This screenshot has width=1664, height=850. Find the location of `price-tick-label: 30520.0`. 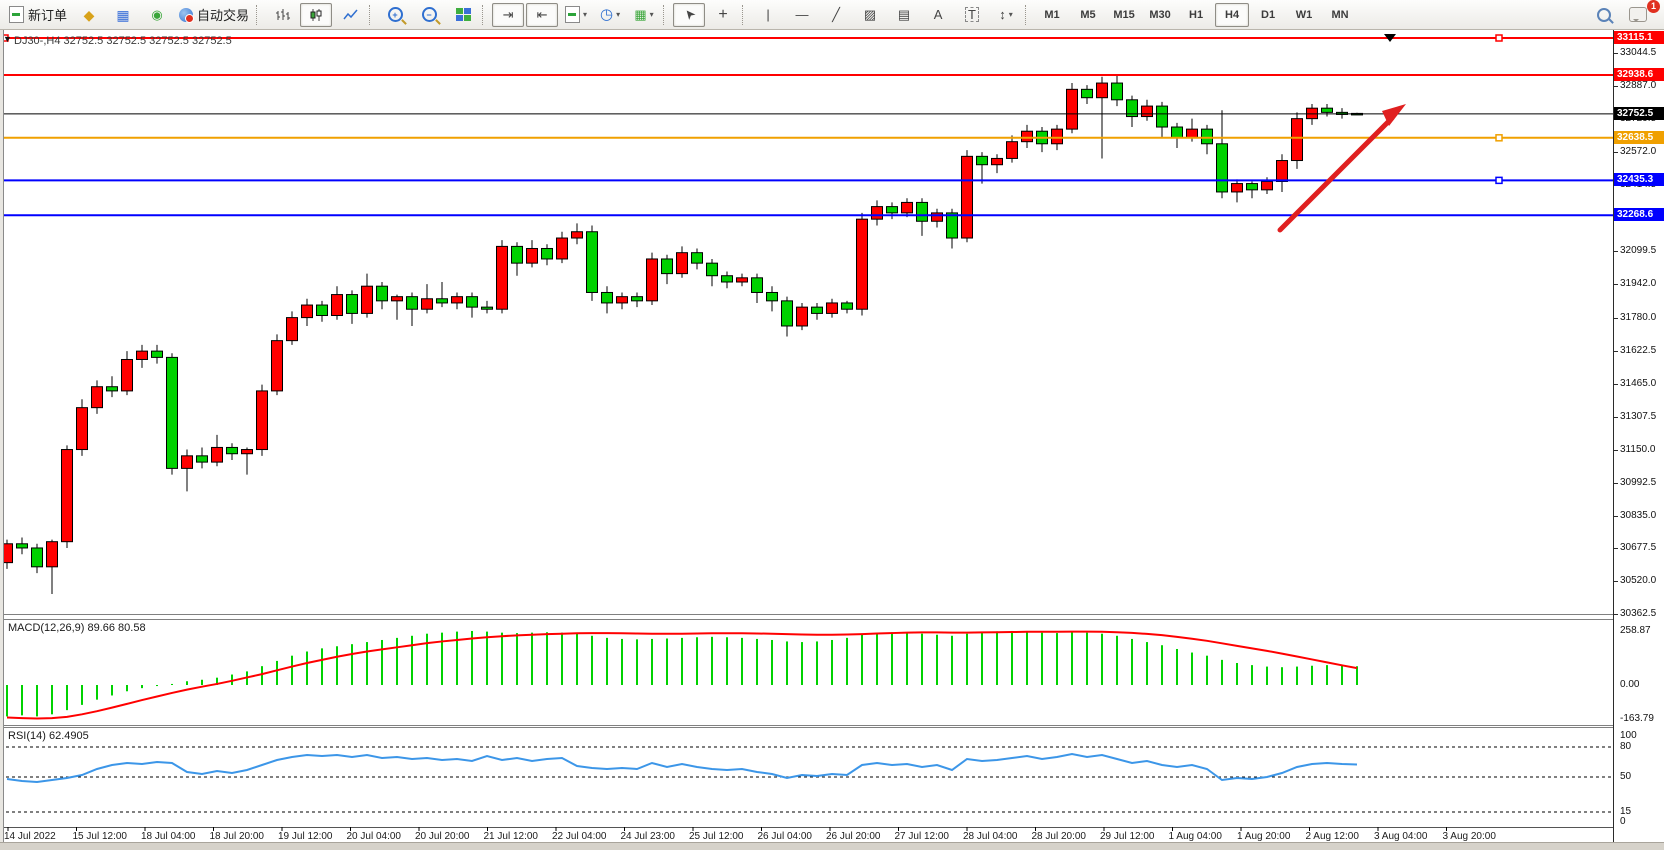

price-tick-label: 30520.0 is located at coordinates (1638, 580).